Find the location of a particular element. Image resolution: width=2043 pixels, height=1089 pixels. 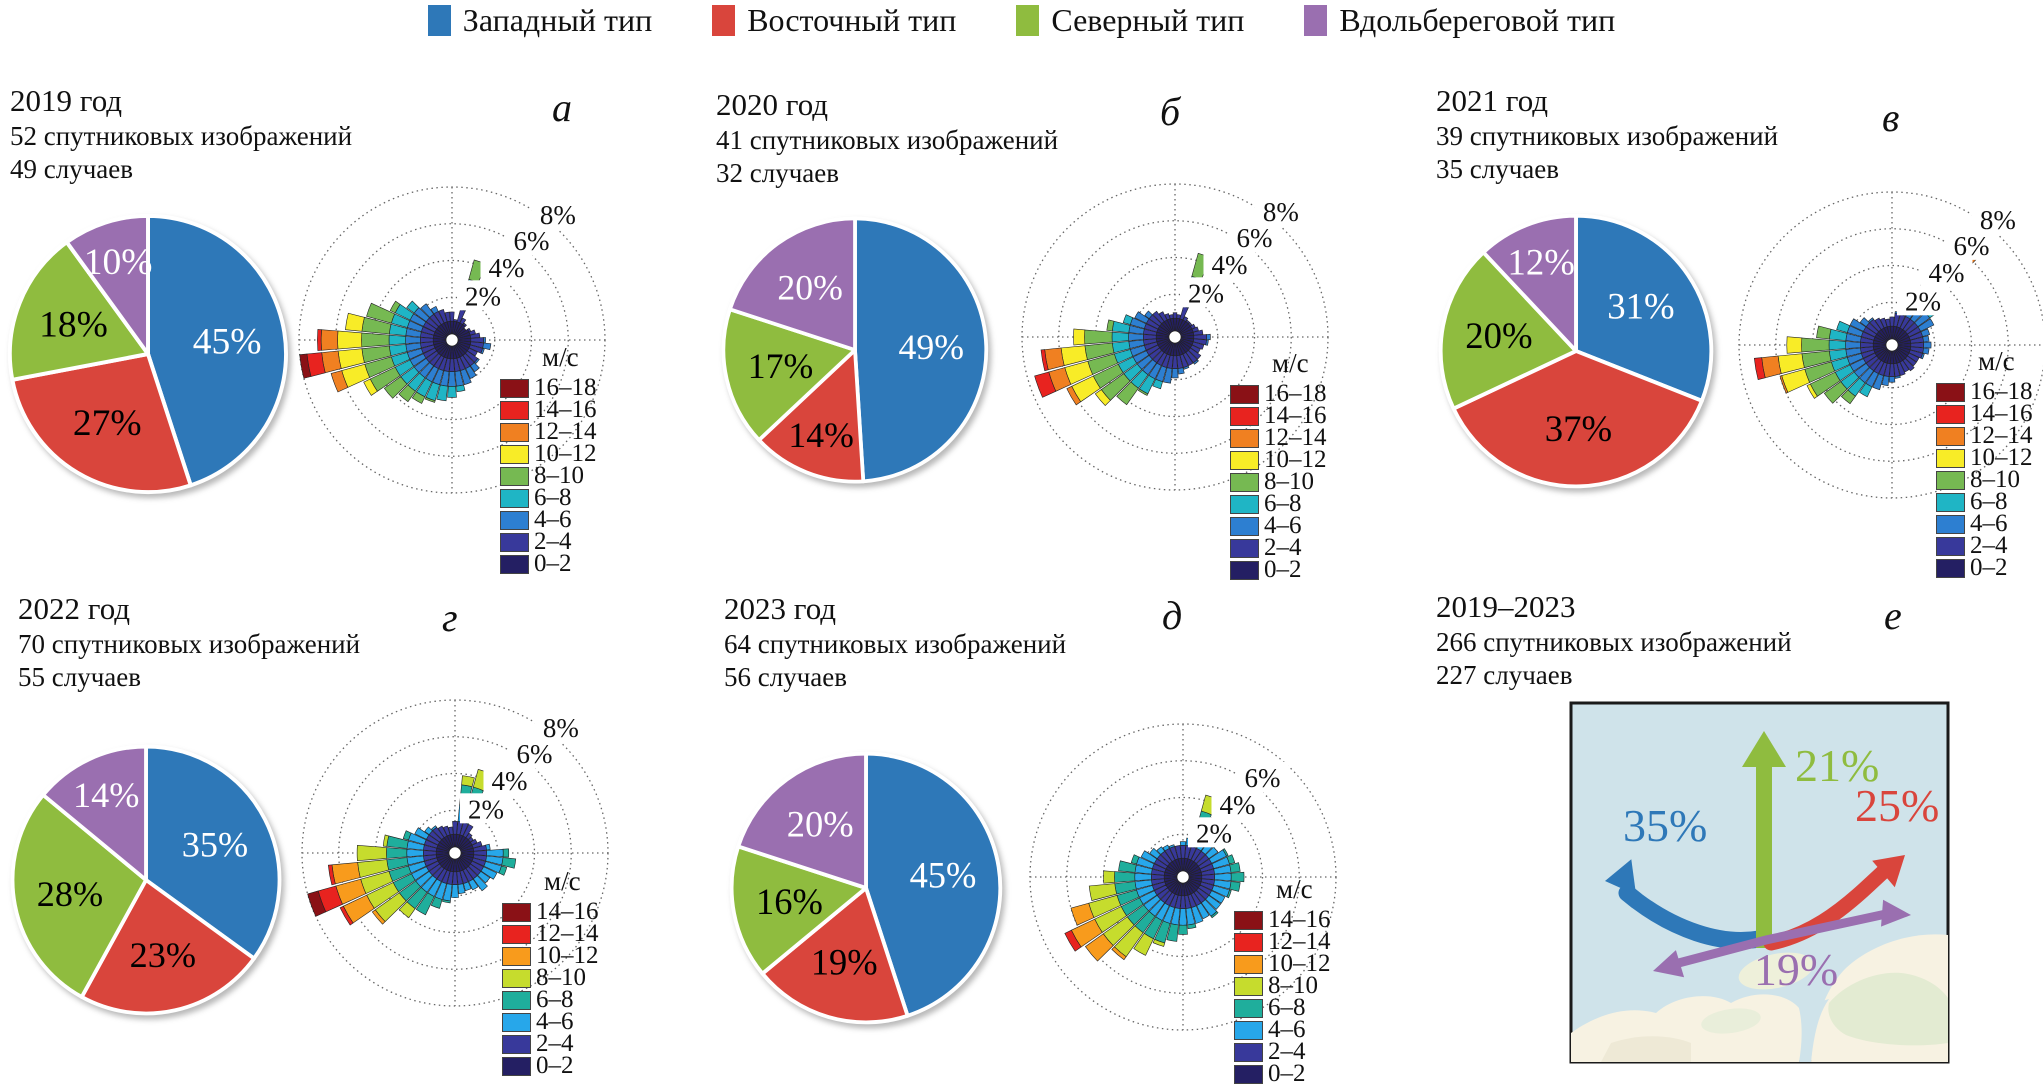

svg-text: 18% is located at coordinates (73, 324).